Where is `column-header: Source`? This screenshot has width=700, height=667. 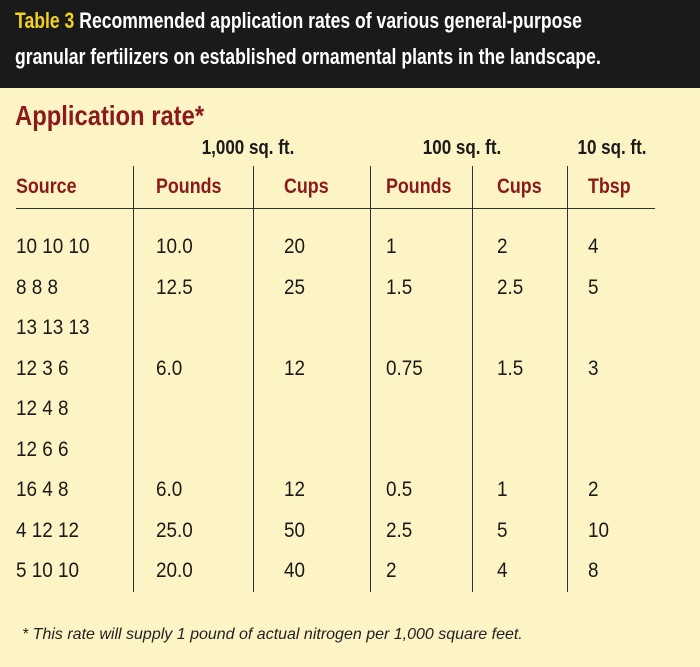 column-header: Source is located at coordinates (46, 186).